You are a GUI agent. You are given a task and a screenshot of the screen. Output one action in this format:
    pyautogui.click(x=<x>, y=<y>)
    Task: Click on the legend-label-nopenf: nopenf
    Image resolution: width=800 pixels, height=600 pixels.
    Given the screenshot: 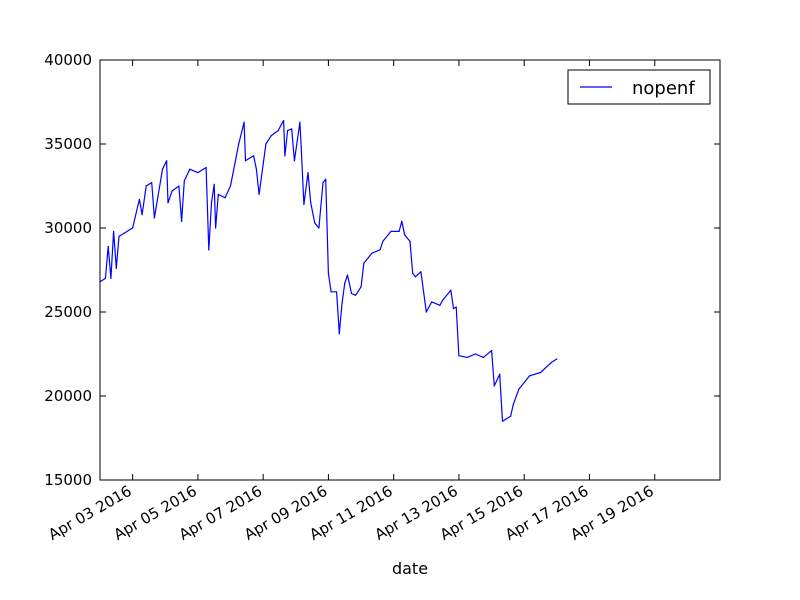 What is the action you would take?
    pyautogui.click(x=663, y=88)
    